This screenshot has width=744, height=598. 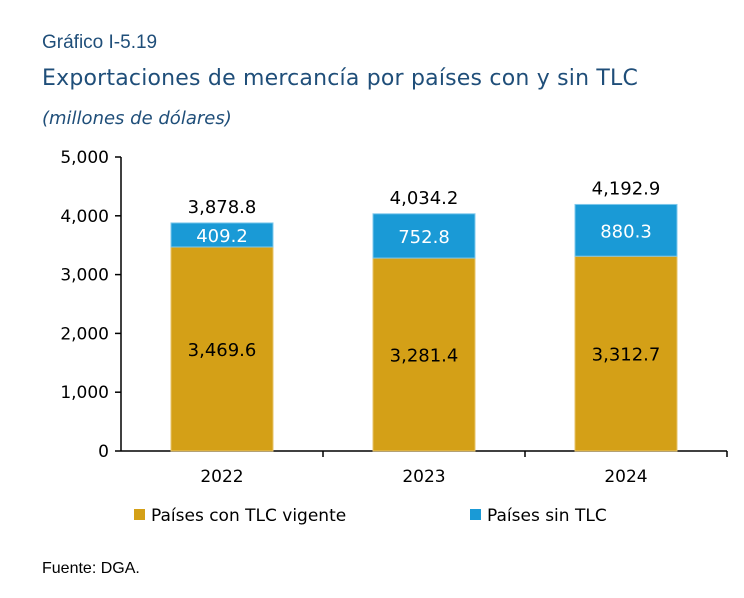 I want to click on x-tick-label: 2023, so click(x=423, y=477).